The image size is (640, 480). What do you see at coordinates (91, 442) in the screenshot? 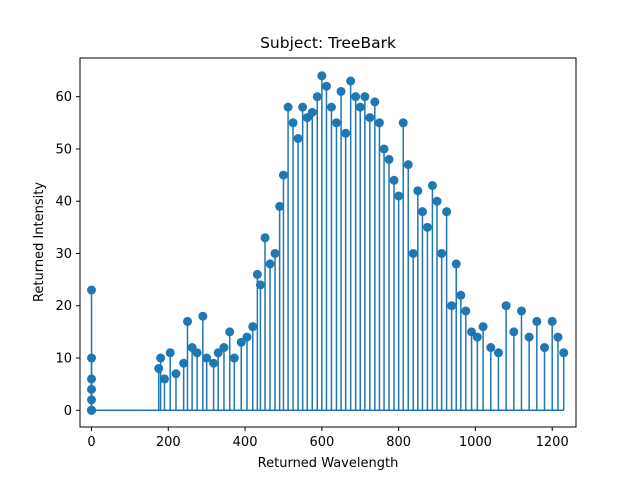
I see `x-tick-label: 0` at bounding box center [91, 442].